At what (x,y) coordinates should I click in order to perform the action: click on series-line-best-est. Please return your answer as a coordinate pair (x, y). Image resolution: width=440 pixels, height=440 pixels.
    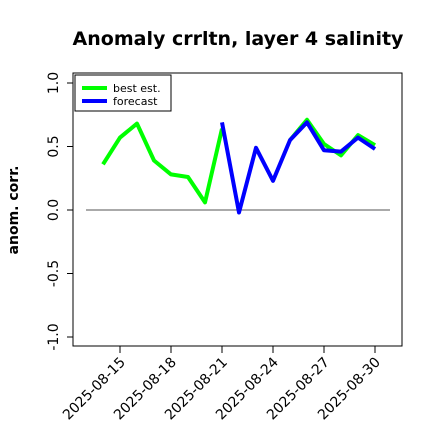
    Looking at the image, I should click on (162, 163).